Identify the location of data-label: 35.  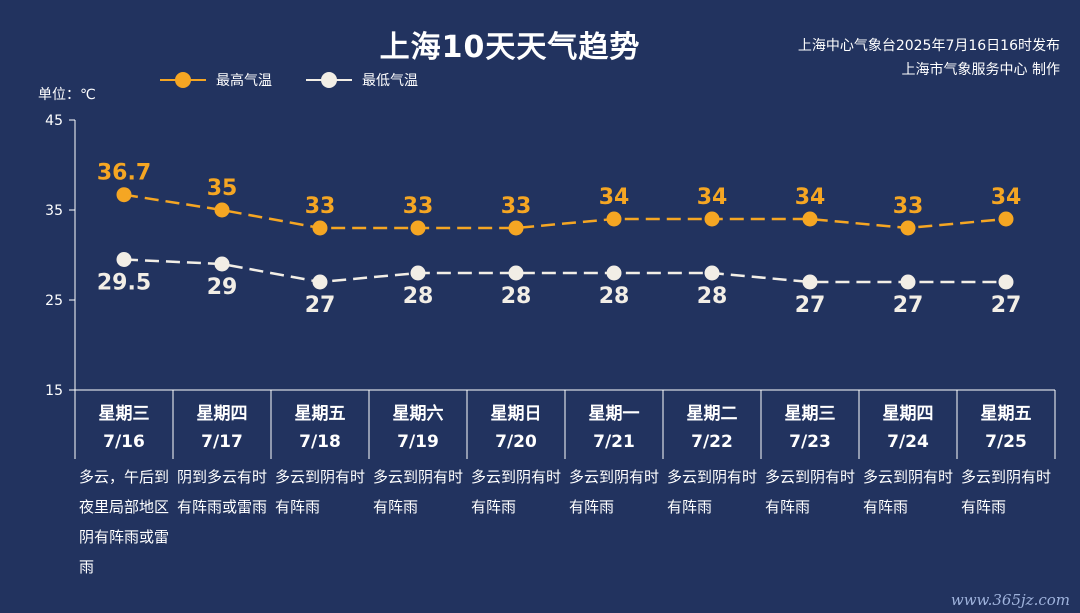
(222, 188).